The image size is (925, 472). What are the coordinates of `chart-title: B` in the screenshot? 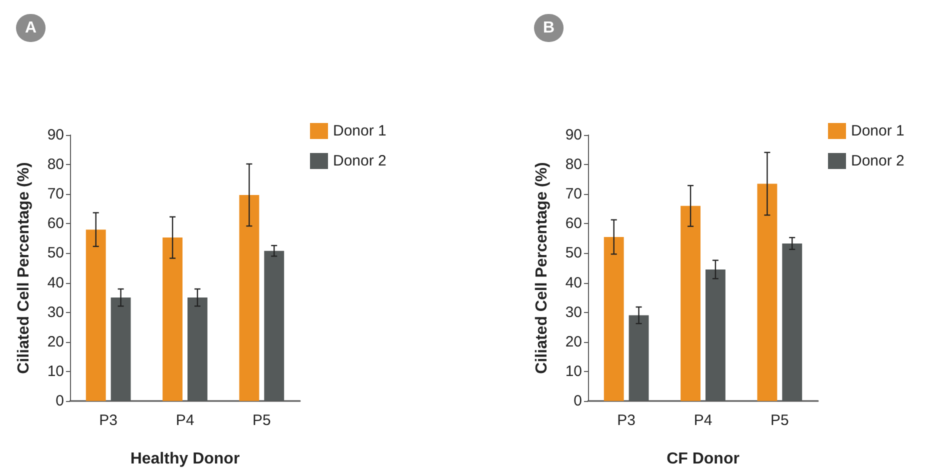 It's located at (549, 28).